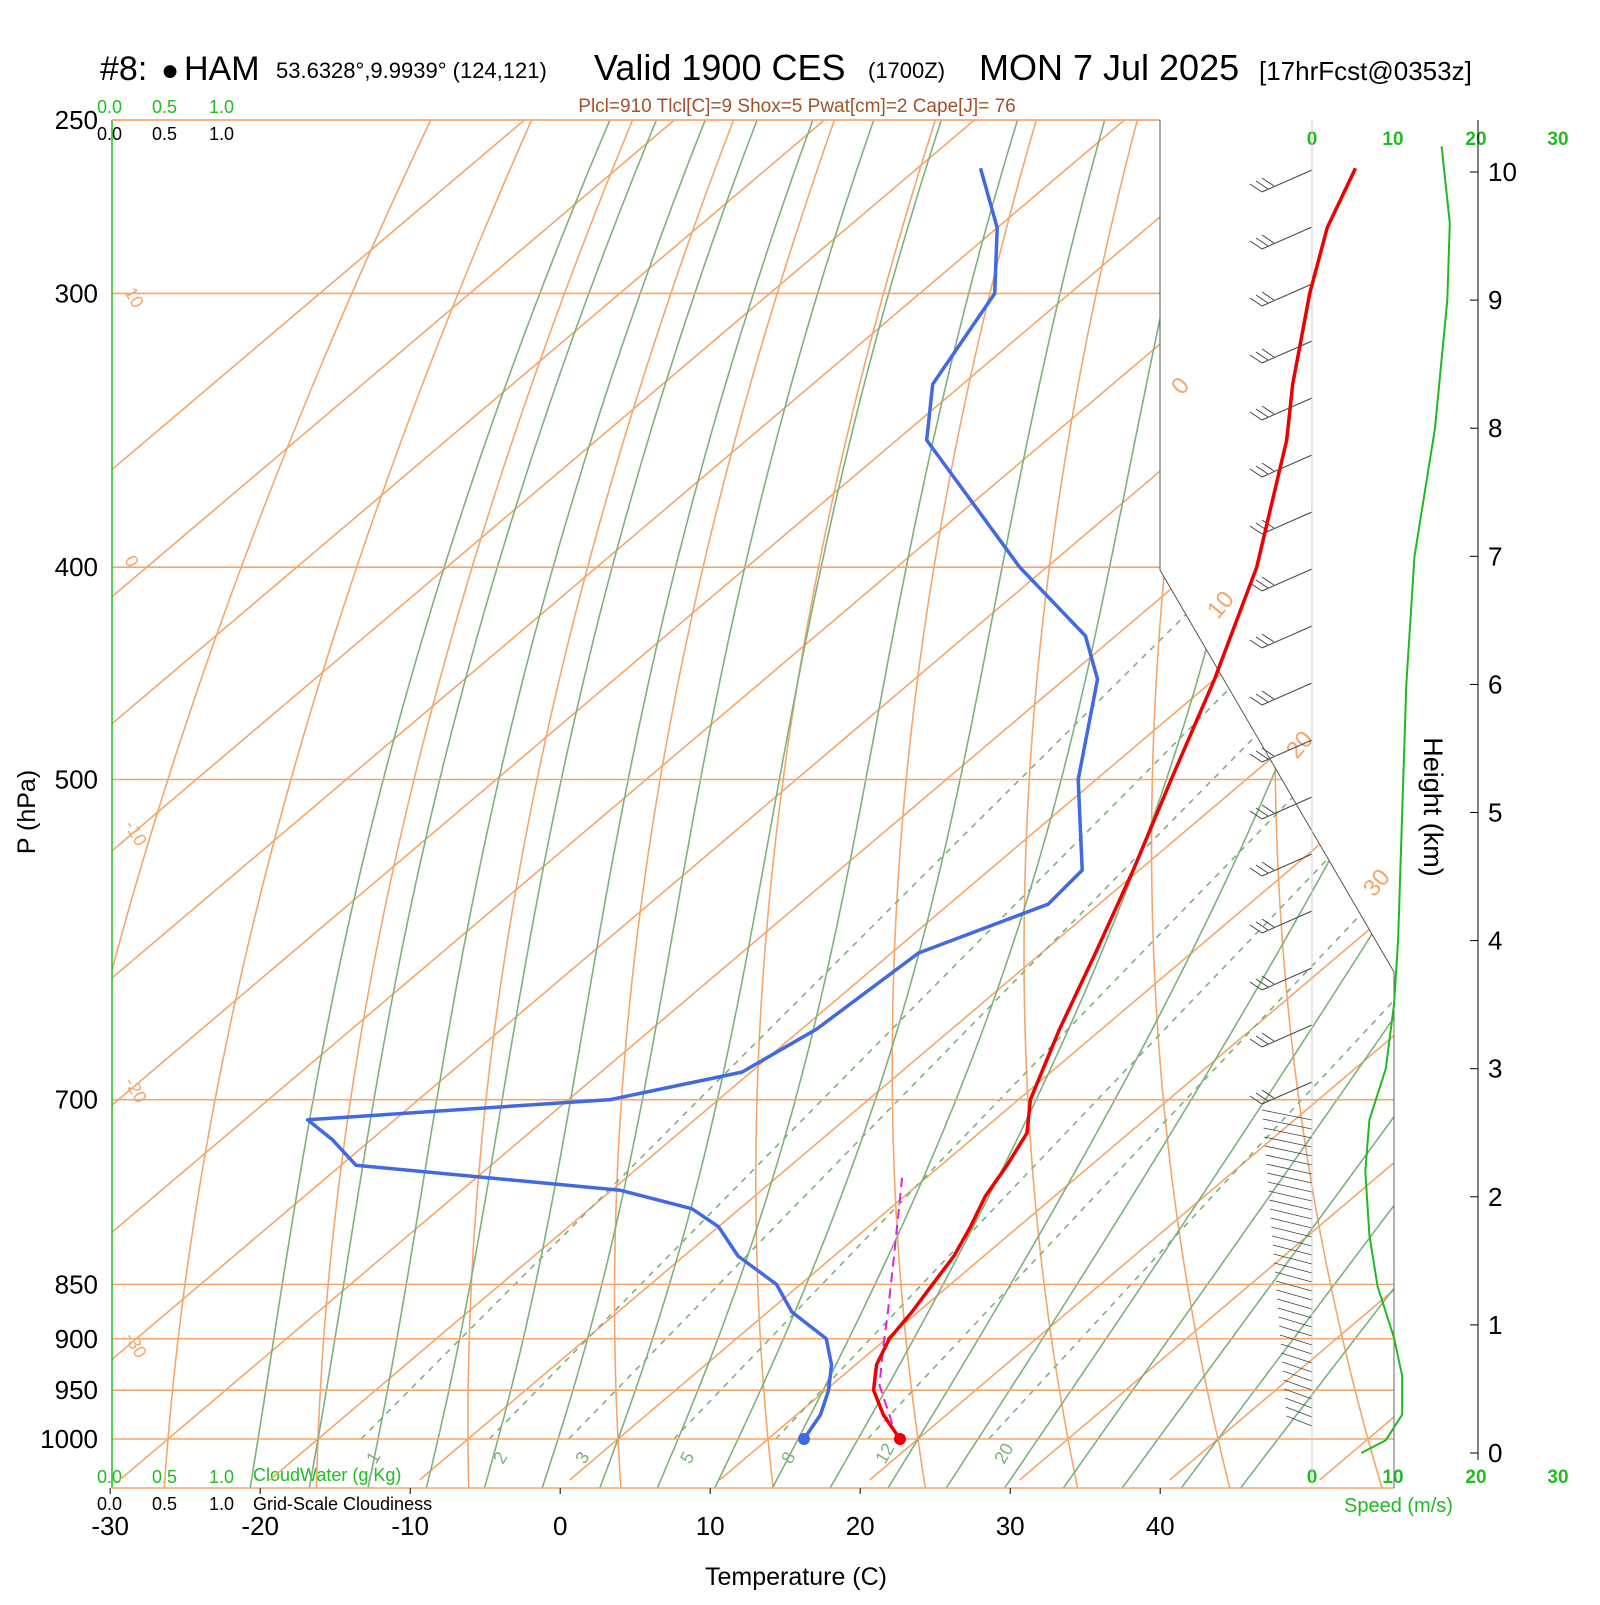  I want to click on right-frame, so click(1277, 804).